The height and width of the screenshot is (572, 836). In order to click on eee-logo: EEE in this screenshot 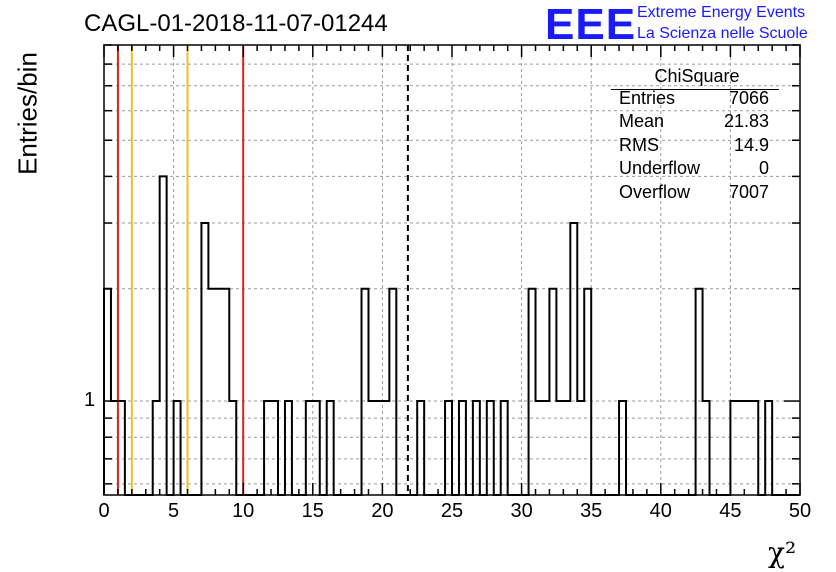, I will do `click(591, 24)`.